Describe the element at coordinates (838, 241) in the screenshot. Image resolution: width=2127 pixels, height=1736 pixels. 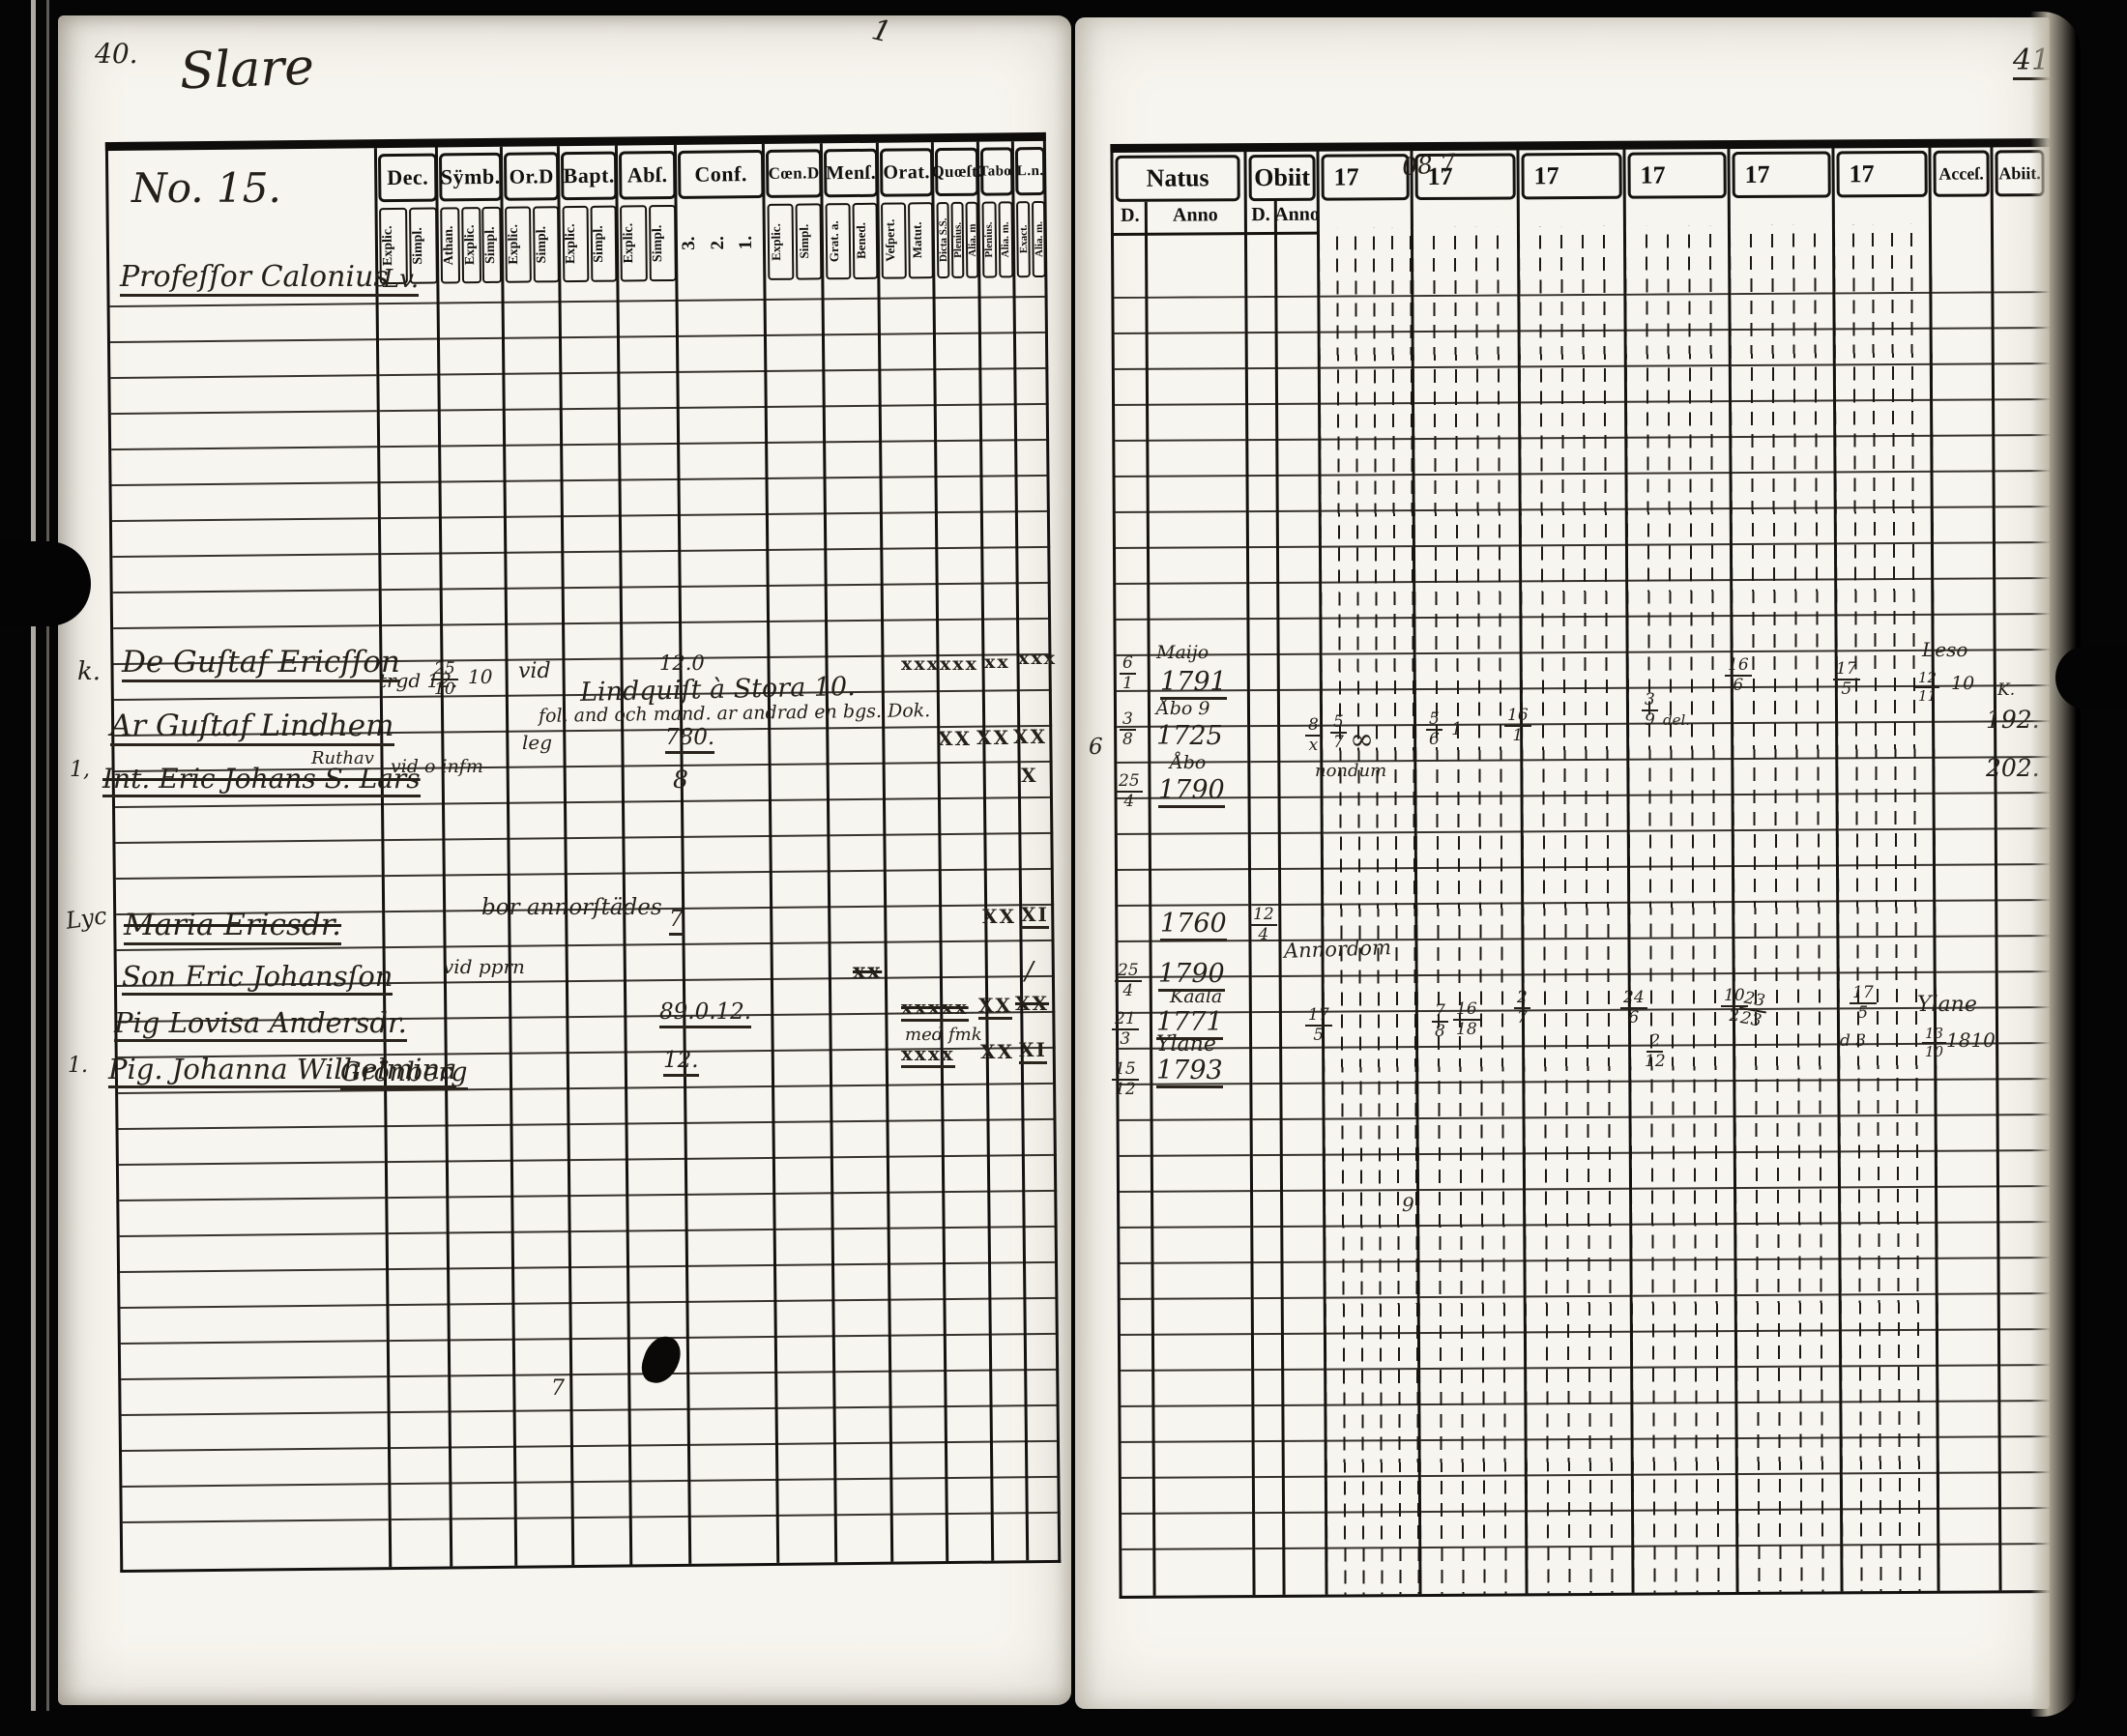
I see `subheader-line: Grat. a.` at that location.